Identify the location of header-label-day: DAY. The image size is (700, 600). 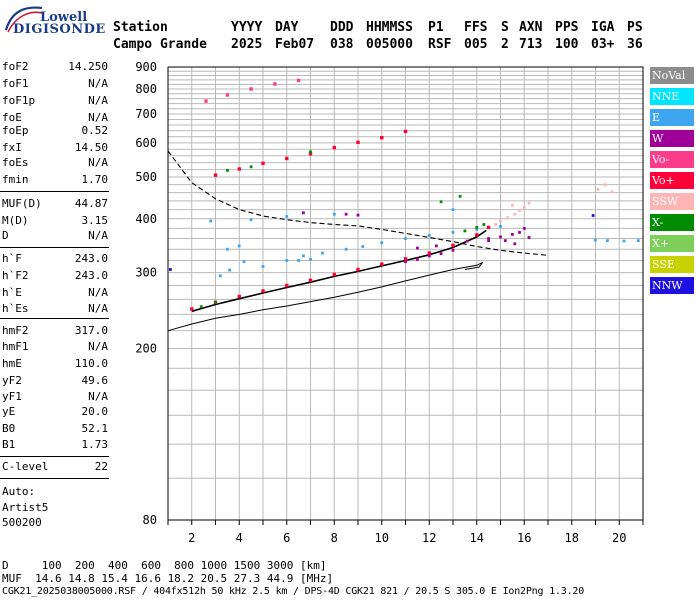
(287, 27).